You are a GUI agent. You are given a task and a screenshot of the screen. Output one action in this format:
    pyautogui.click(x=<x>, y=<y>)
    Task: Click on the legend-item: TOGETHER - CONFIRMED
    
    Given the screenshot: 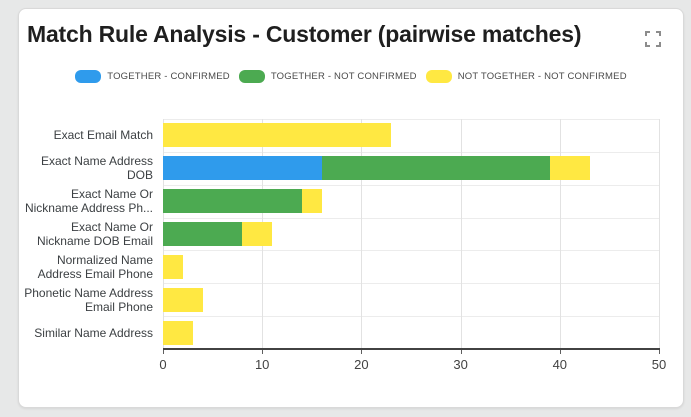 What is the action you would take?
    pyautogui.click(x=152, y=76)
    